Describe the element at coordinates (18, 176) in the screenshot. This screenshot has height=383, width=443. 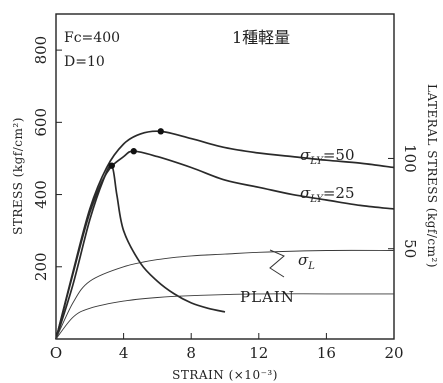
I see `y-axis-label: STRESS (kgf/cm²)` at that location.